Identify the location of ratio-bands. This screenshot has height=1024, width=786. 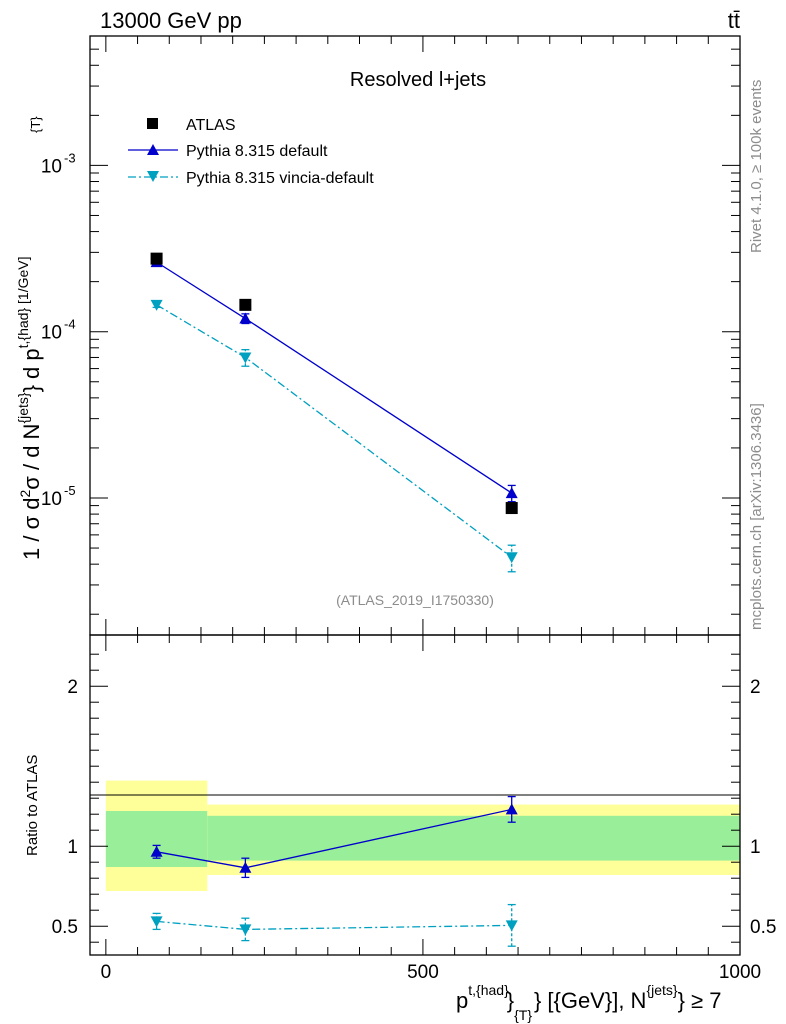
(422, 835).